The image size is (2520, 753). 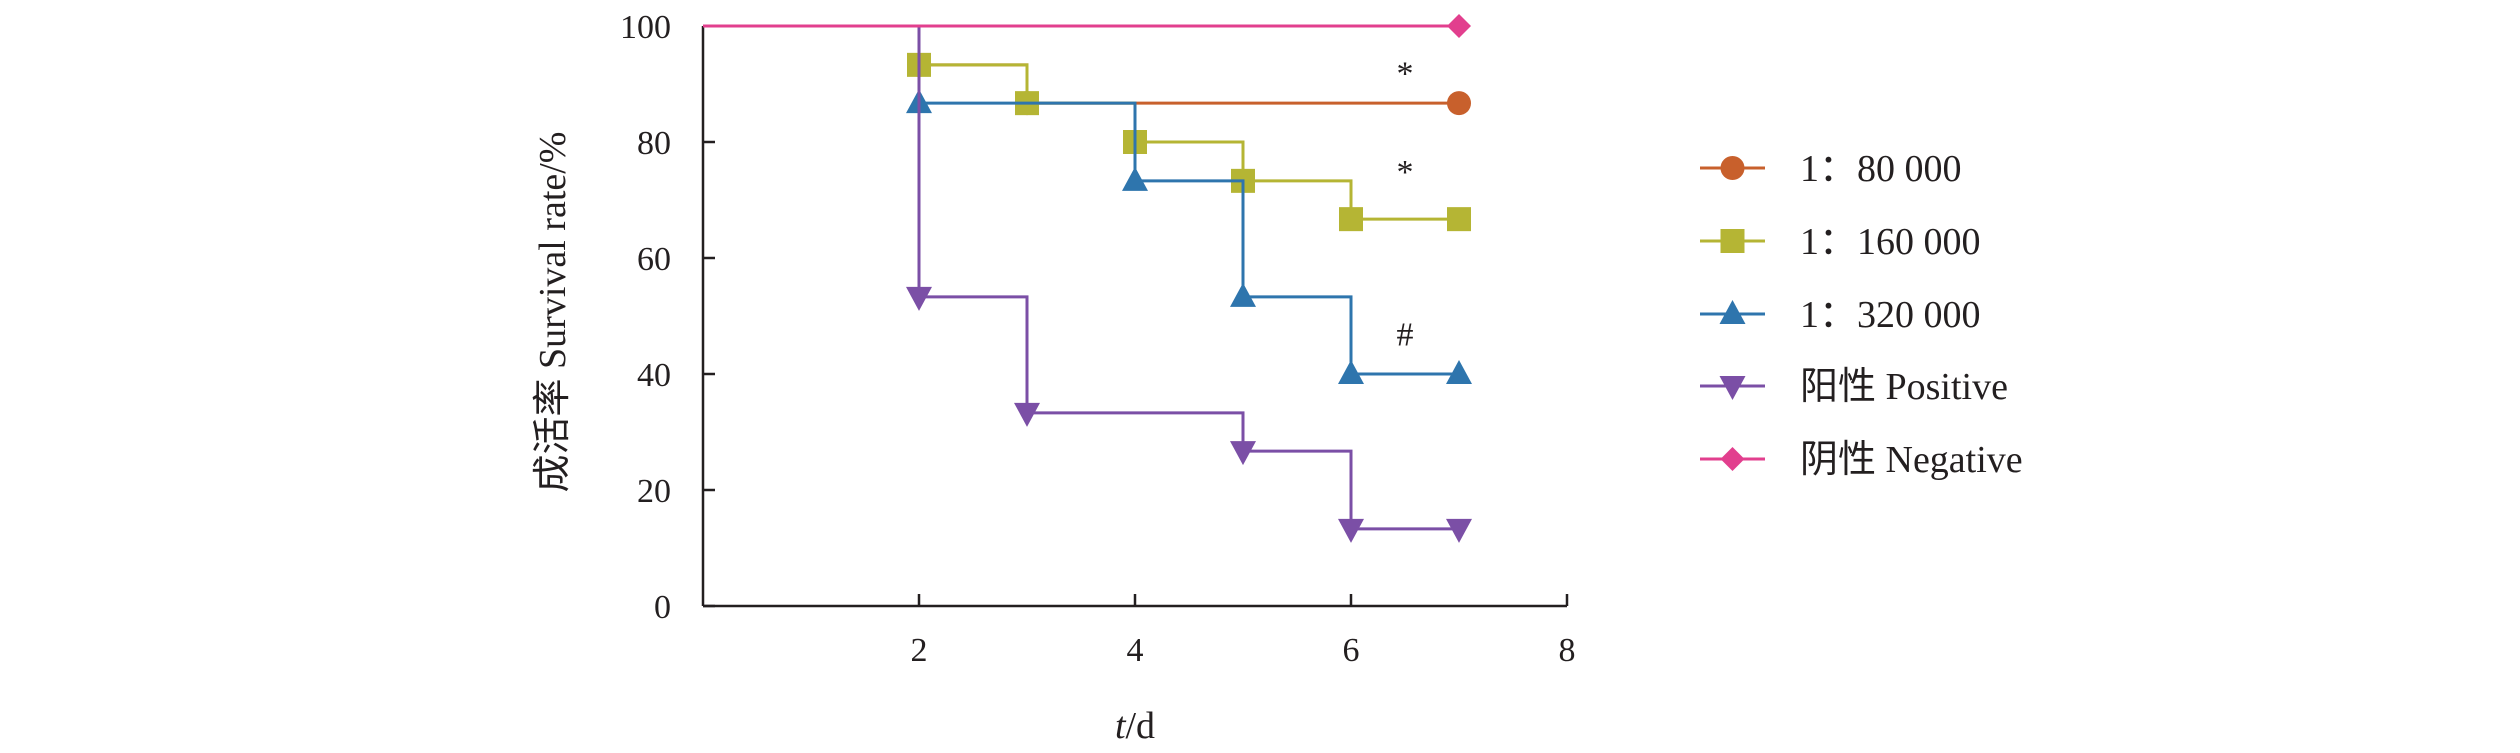 What do you see at coordinates (1890, 315) in the screenshot?
I see `legend-label: 1：320 000` at bounding box center [1890, 315].